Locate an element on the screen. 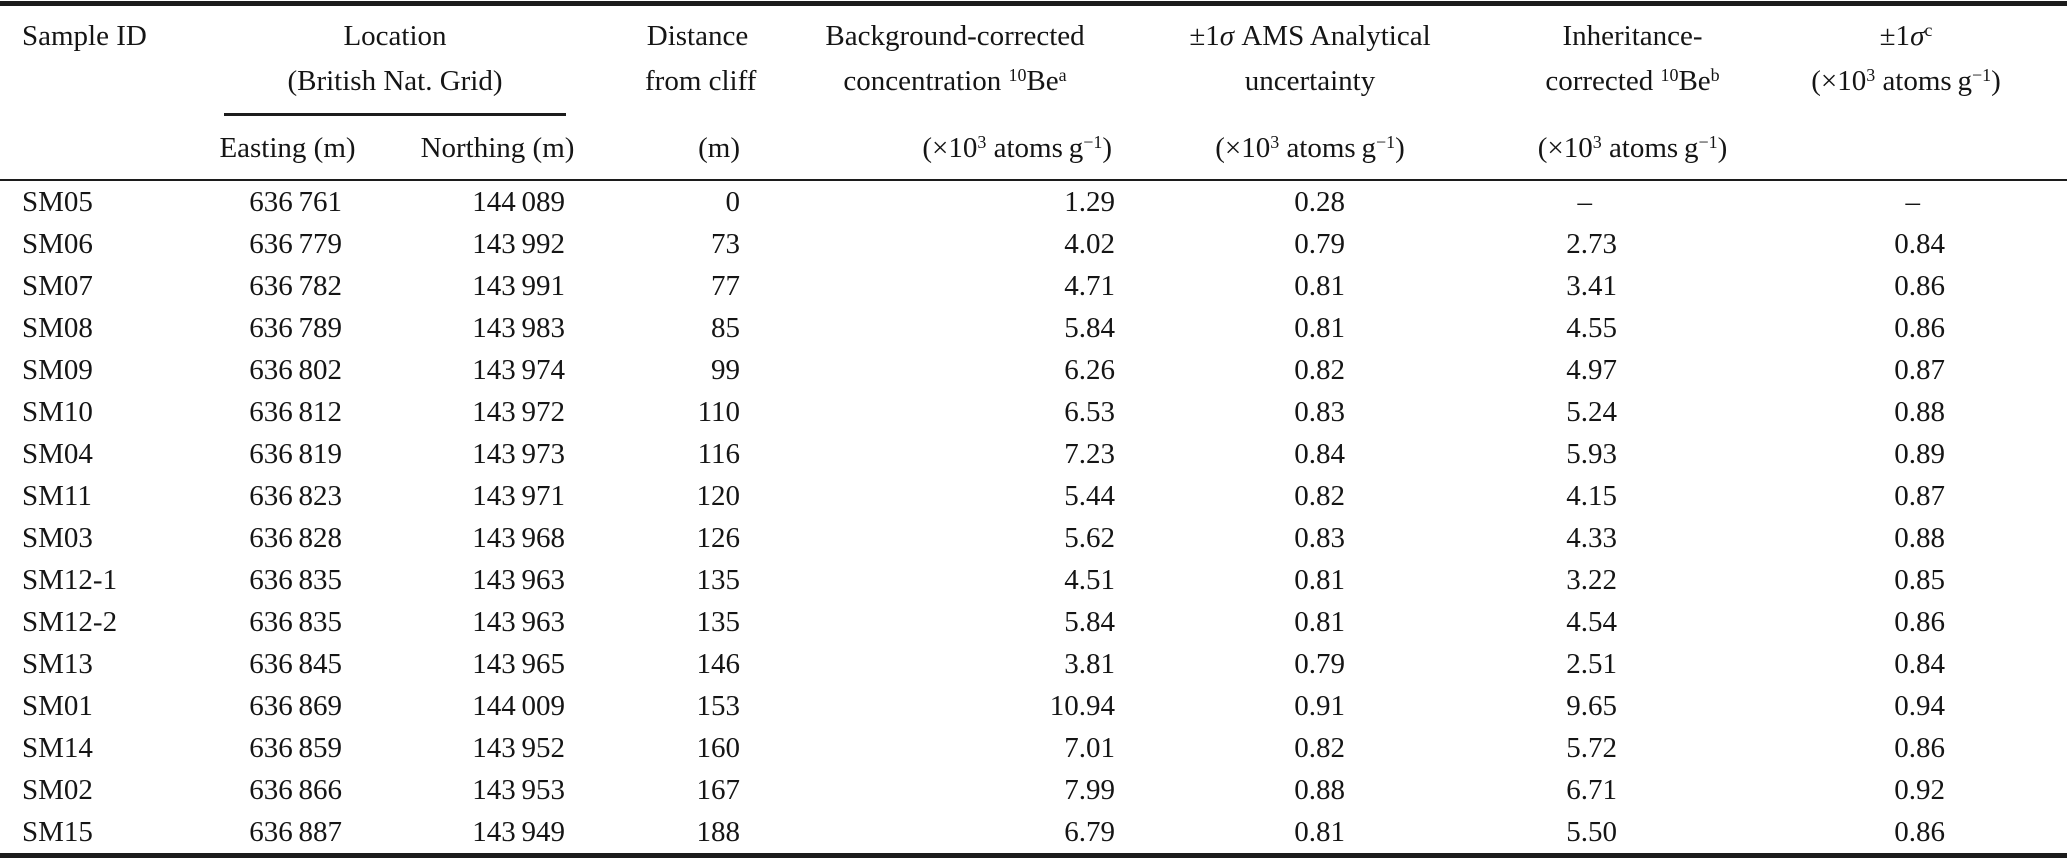 Image resolution: width=2067 pixels, height=861 pixels. sigc-line1: ±1σc is located at coordinates (1906, 36).